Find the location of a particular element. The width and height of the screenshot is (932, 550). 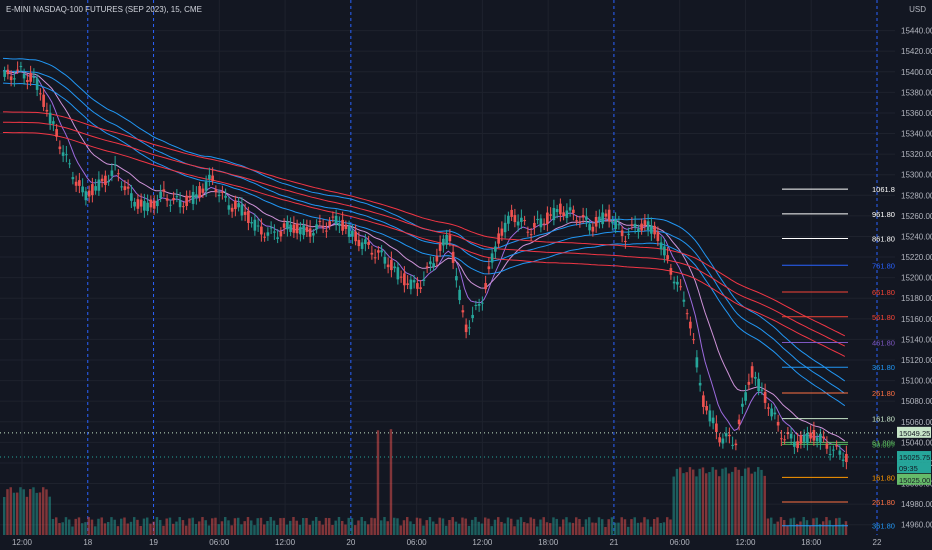

fib-label: 561.80% is located at coordinates (887, 317).